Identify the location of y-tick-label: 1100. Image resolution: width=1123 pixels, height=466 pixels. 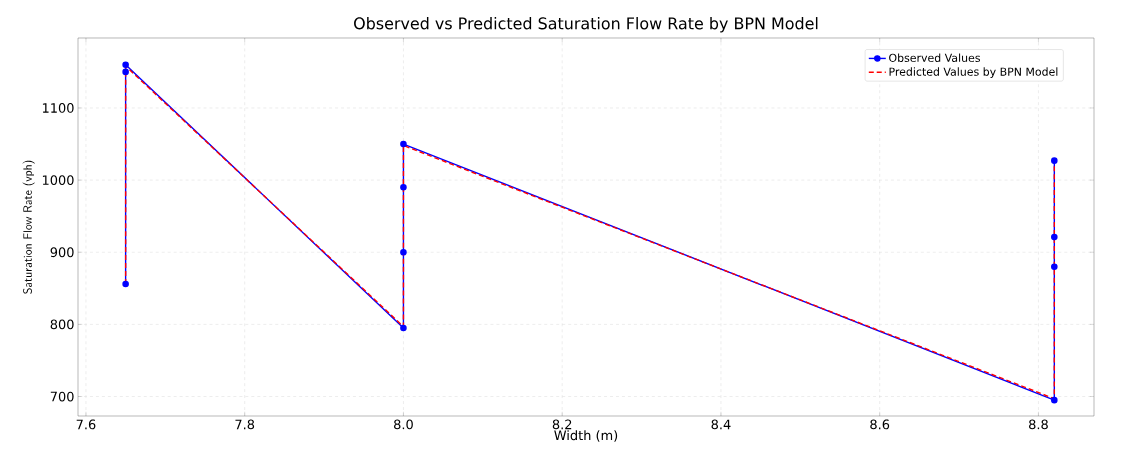
(58, 108).